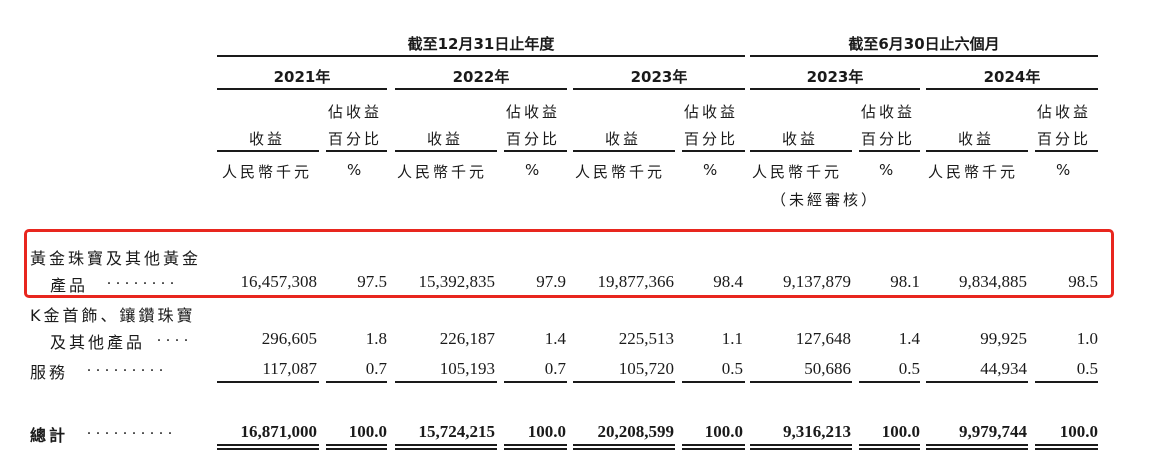 Image resolution: width=1149 pixels, height=466 pixels. Describe the element at coordinates (1066, 151) in the screenshot. I see `col-rule-pct-2024-h1` at that location.